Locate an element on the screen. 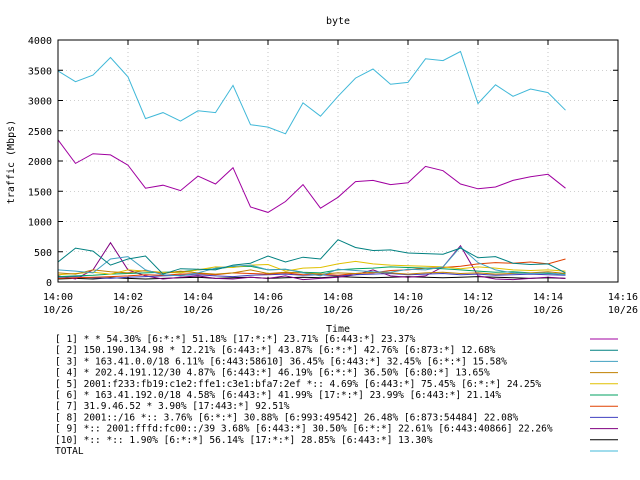 This screenshot has width=640, height=480. x-tick-label-time: 14:08 is located at coordinates (338, 297).